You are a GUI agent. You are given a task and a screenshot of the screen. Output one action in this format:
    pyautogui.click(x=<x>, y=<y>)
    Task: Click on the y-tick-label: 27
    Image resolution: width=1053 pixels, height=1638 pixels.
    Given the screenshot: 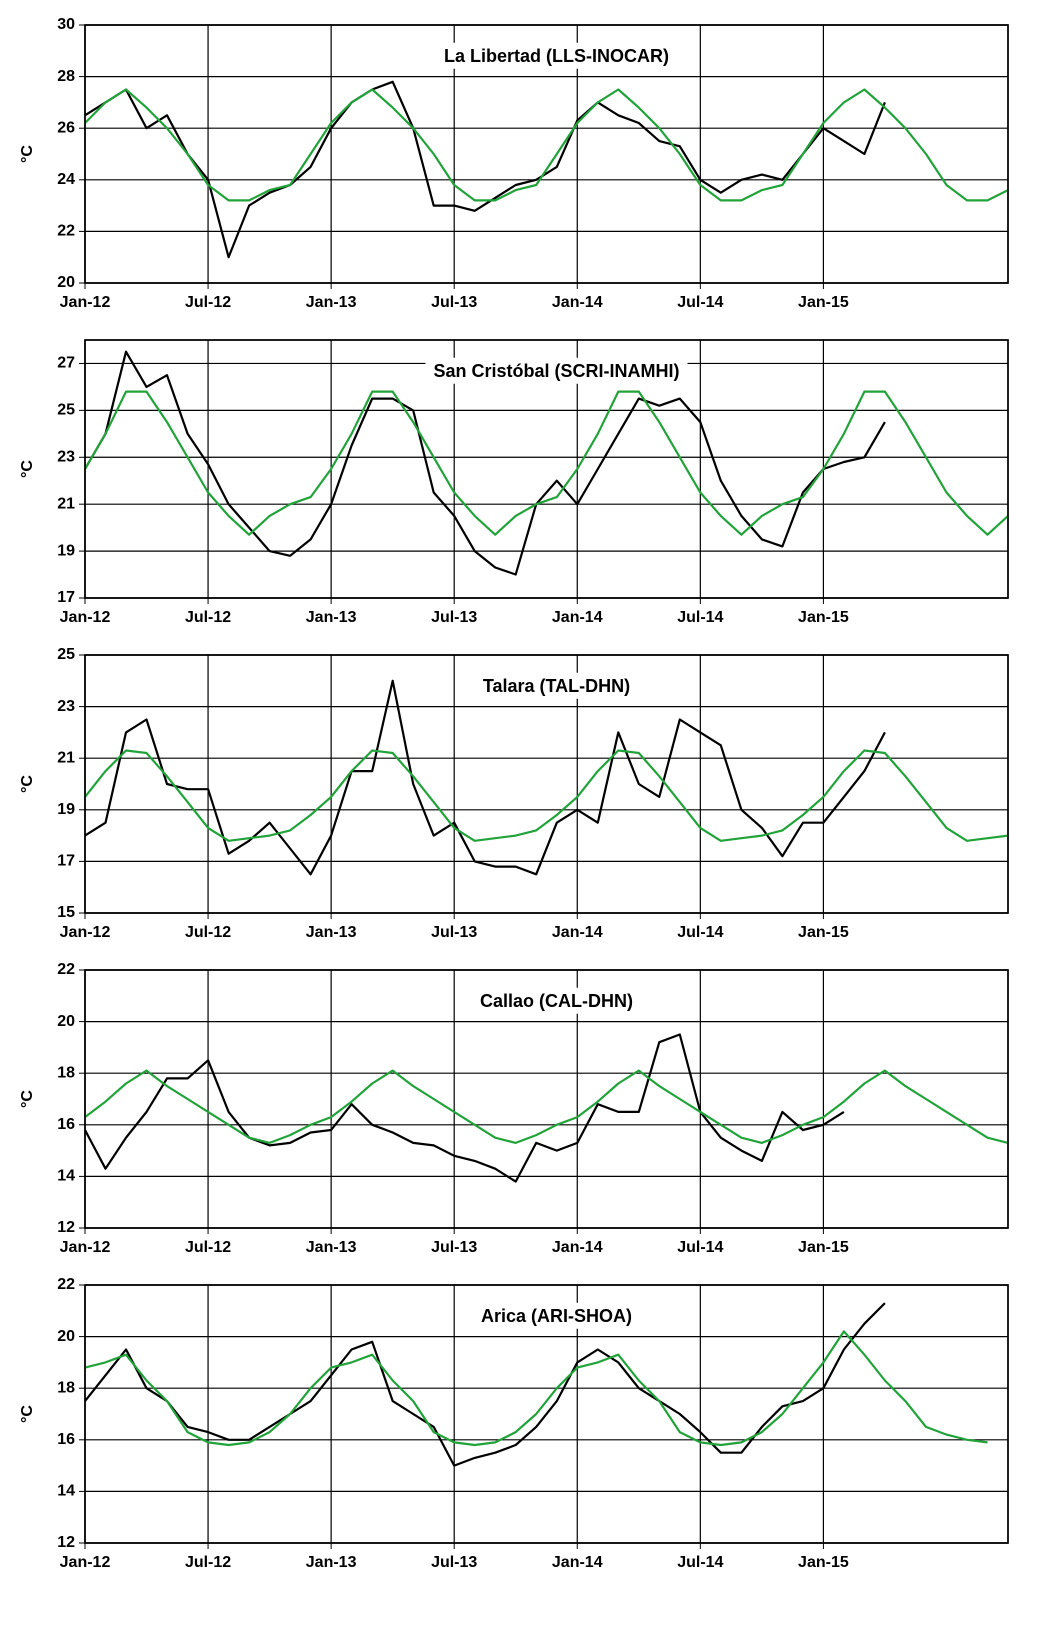 What is the action you would take?
    pyautogui.click(x=66, y=363)
    